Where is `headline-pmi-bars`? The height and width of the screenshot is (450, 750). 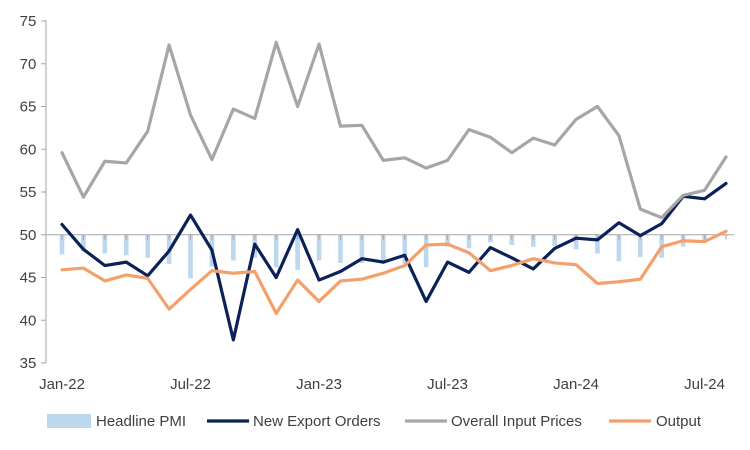
headline-pmi-bars is located at coordinates (394, 256).